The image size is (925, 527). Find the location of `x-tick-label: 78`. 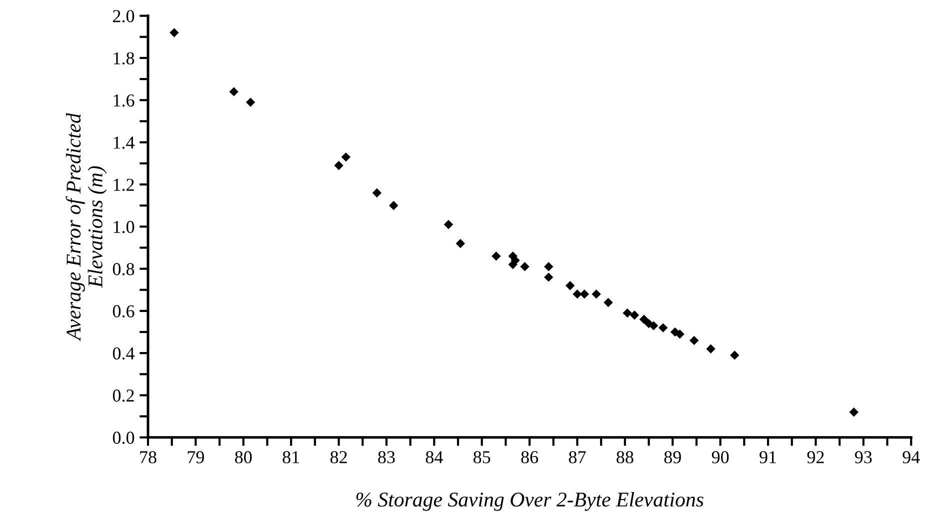

x-tick-label: 78 is located at coordinates (148, 457).